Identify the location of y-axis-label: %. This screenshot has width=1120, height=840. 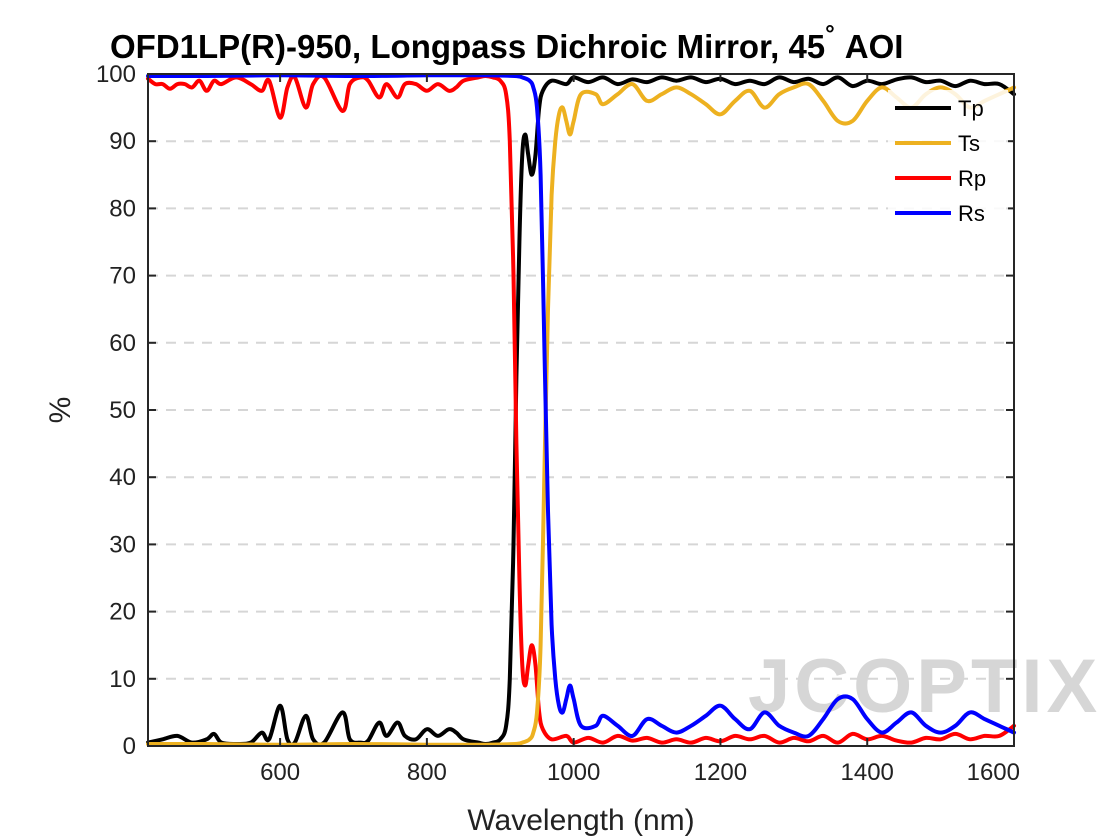
(60, 410).